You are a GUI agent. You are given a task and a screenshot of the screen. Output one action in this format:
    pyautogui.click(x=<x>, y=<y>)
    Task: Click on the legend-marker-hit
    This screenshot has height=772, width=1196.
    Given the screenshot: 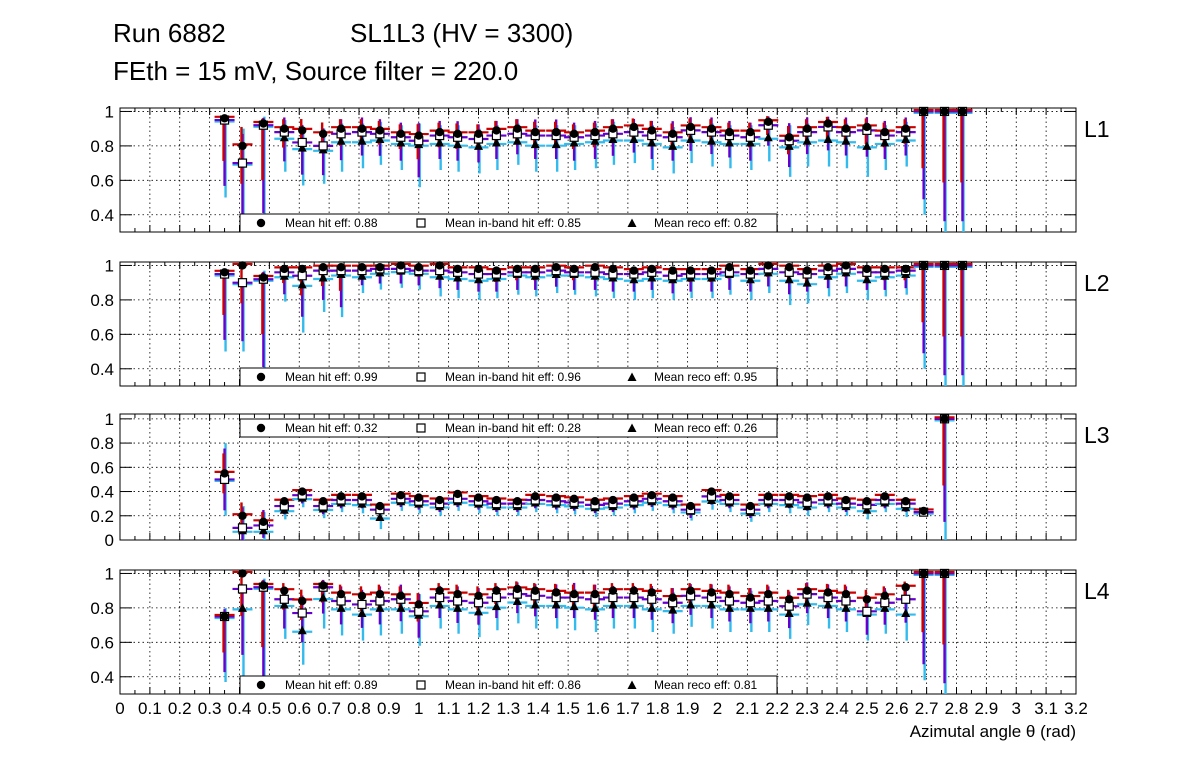 What is the action you would take?
    pyautogui.click(x=261, y=223)
    